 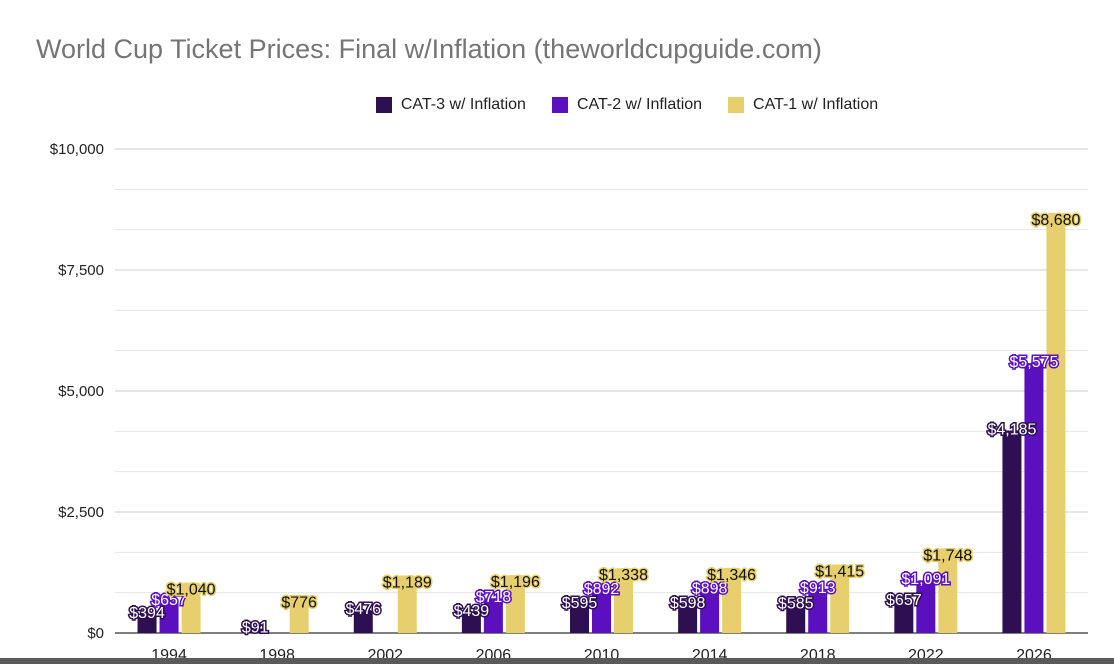 I want to click on data-label-2014-series-0: $598, so click(x=688, y=603).